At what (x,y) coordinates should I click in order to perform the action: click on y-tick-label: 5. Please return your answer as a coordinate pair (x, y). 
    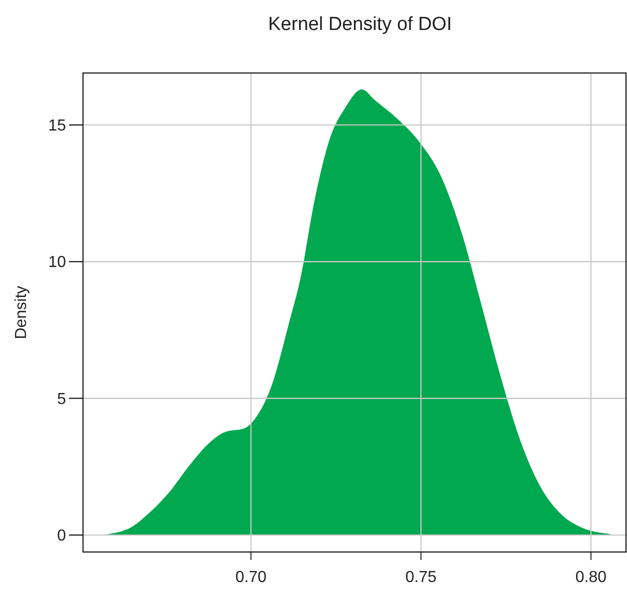
    Looking at the image, I should click on (61, 399).